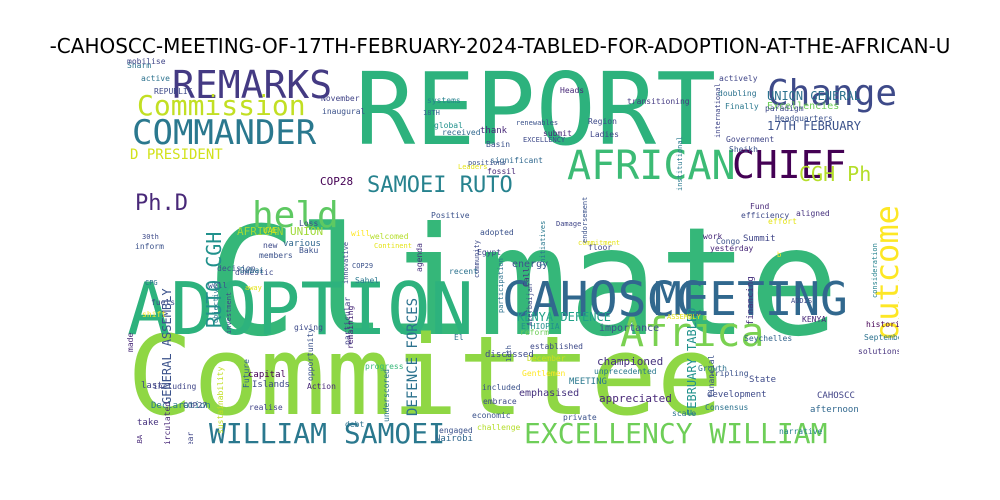 This screenshot has height=500, width=1000. I want to click on cloud-word: Basin, so click(498, 144).